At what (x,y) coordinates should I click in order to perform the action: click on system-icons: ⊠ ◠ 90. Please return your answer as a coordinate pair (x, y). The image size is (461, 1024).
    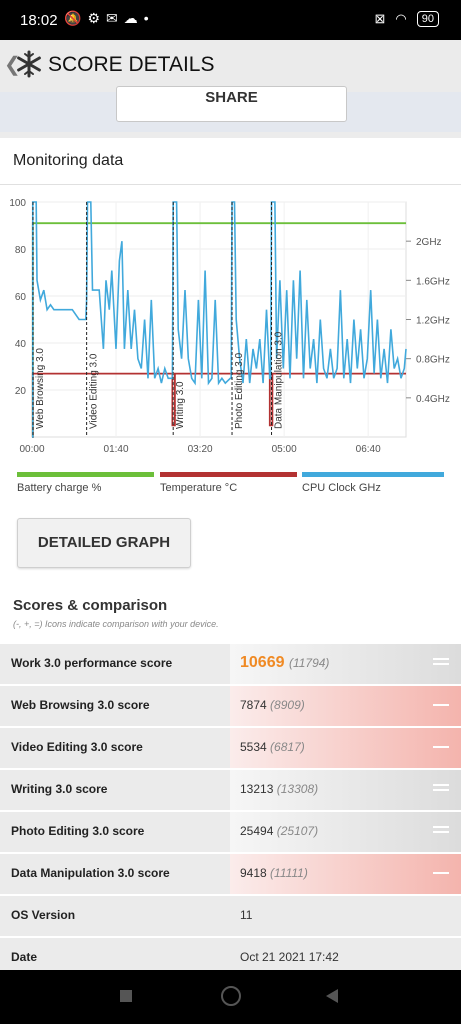
    Looking at the image, I should click on (406, 19).